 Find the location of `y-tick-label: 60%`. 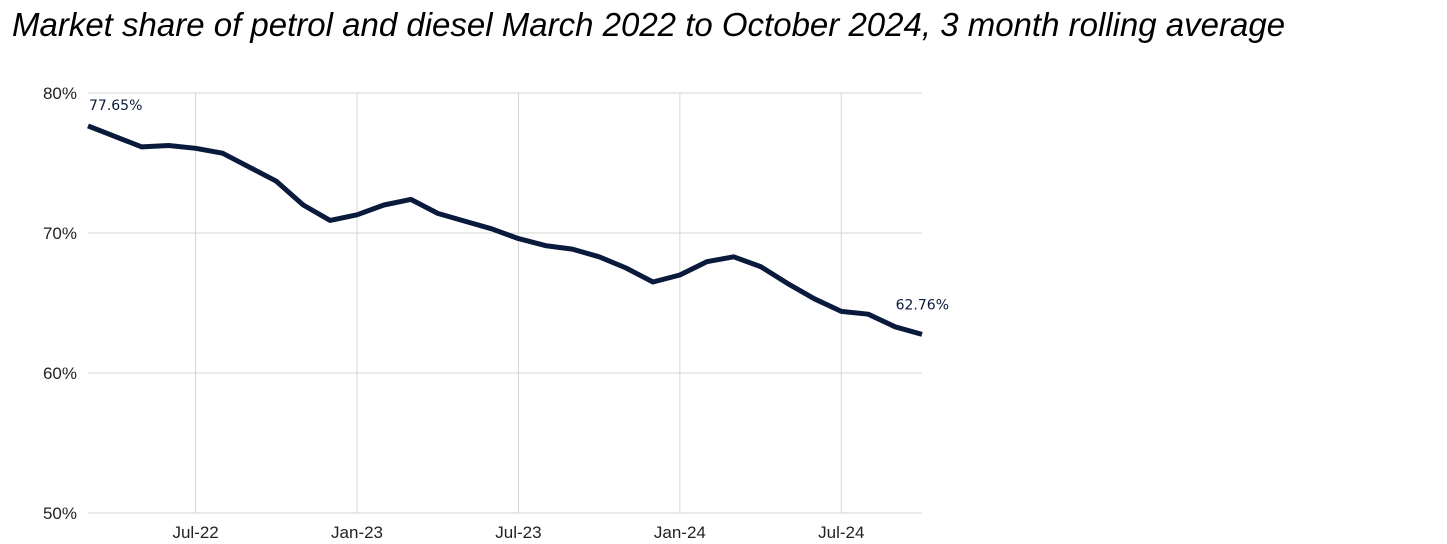

y-tick-label: 60% is located at coordinates (60, 373).